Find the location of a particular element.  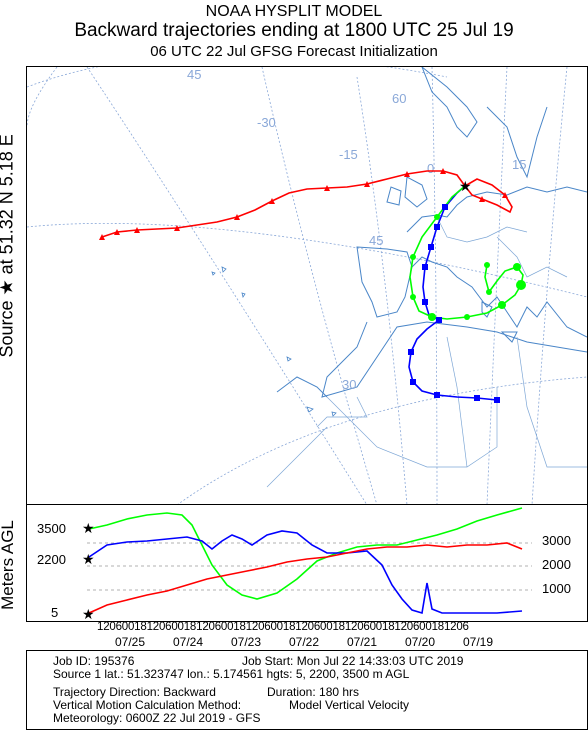

altitude-start-stars: ★ ★ ★ is located at coordinates (88, 570).